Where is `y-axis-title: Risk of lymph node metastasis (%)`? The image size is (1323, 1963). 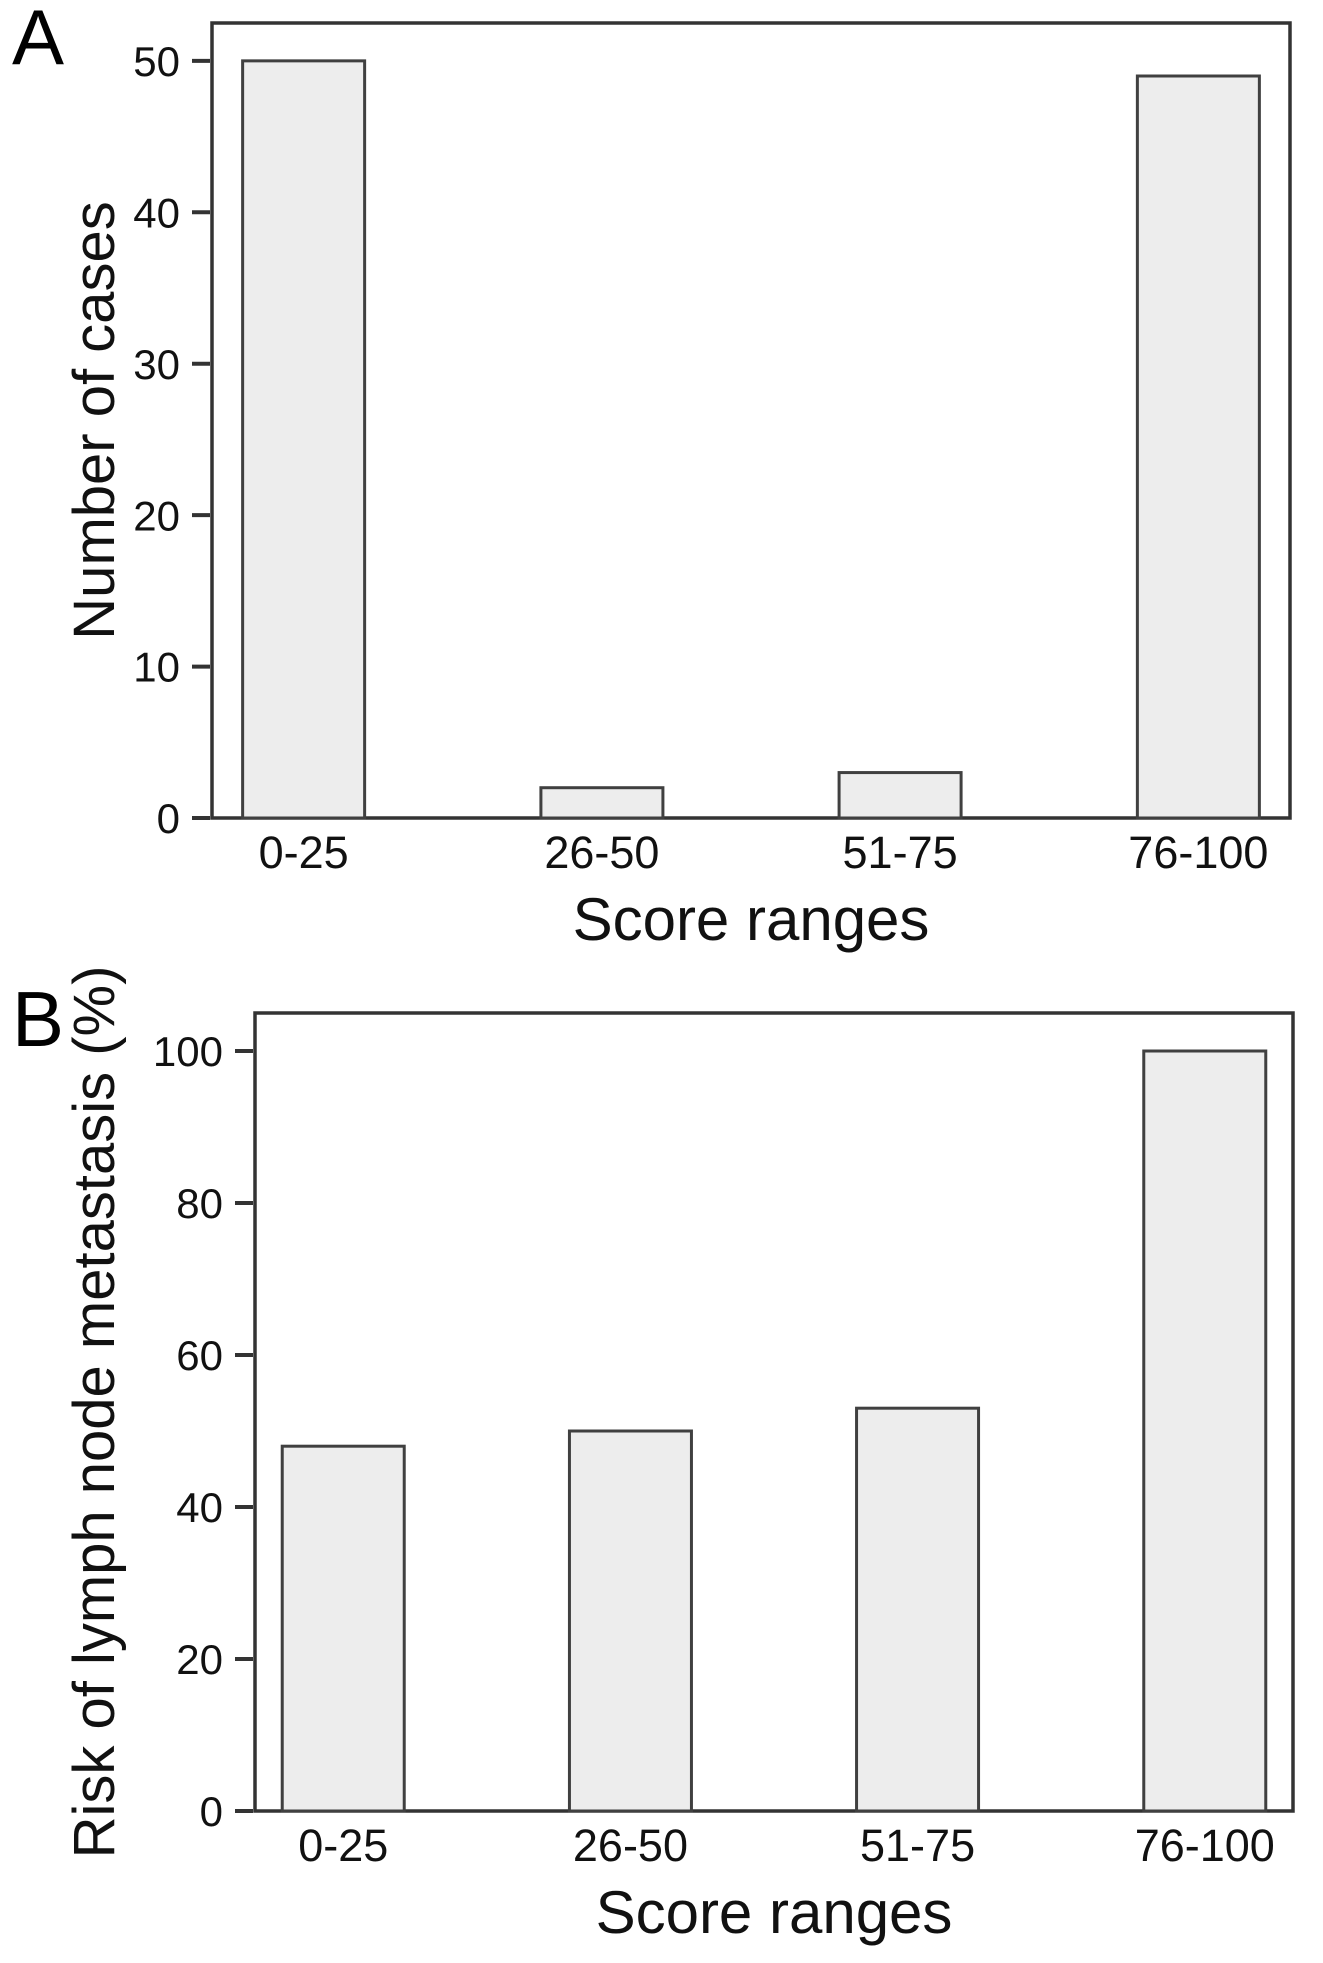 y-axis-title: Risk of lymph node metastasis (%) is located at coordinates (94, 1412).